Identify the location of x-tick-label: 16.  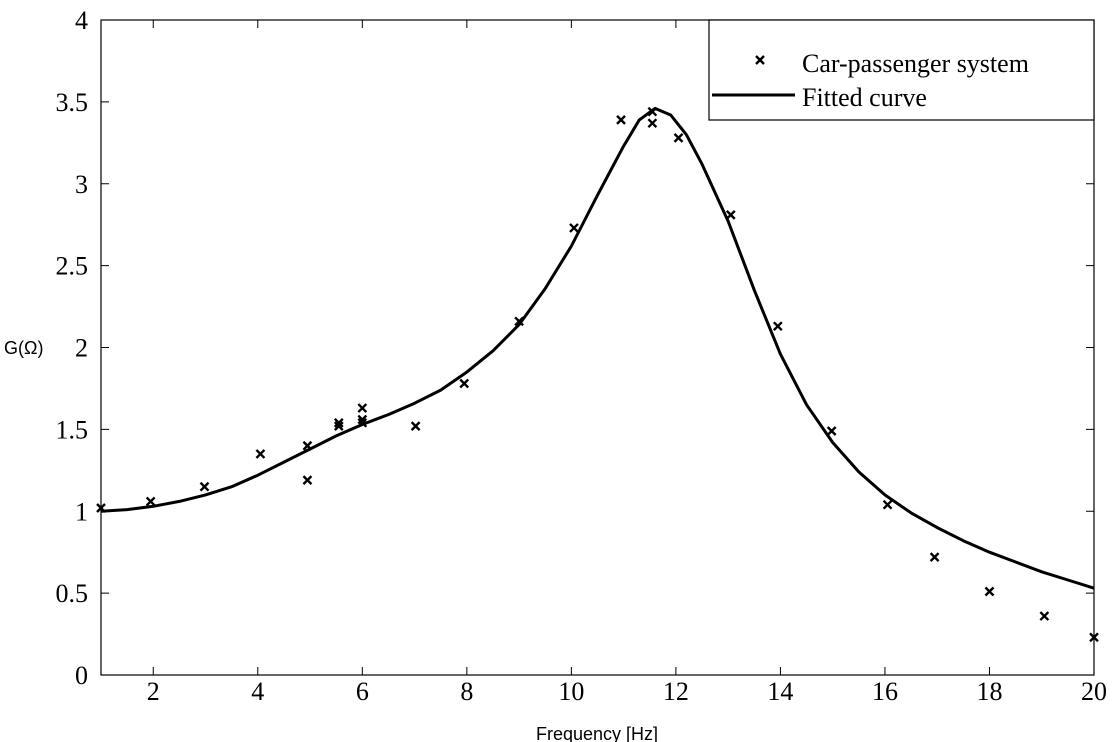
(885, 691).